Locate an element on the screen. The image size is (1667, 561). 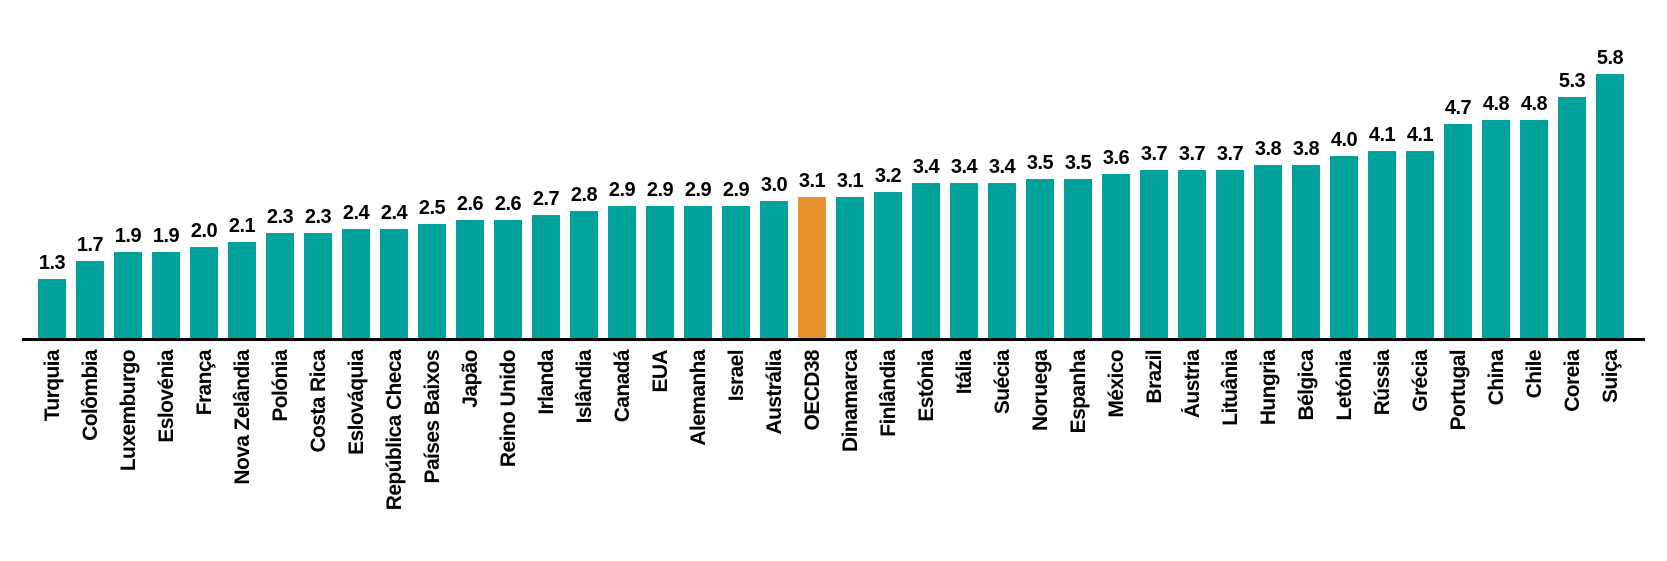
bar-column: 2.6 Japão is located at coordinates (470, 279).